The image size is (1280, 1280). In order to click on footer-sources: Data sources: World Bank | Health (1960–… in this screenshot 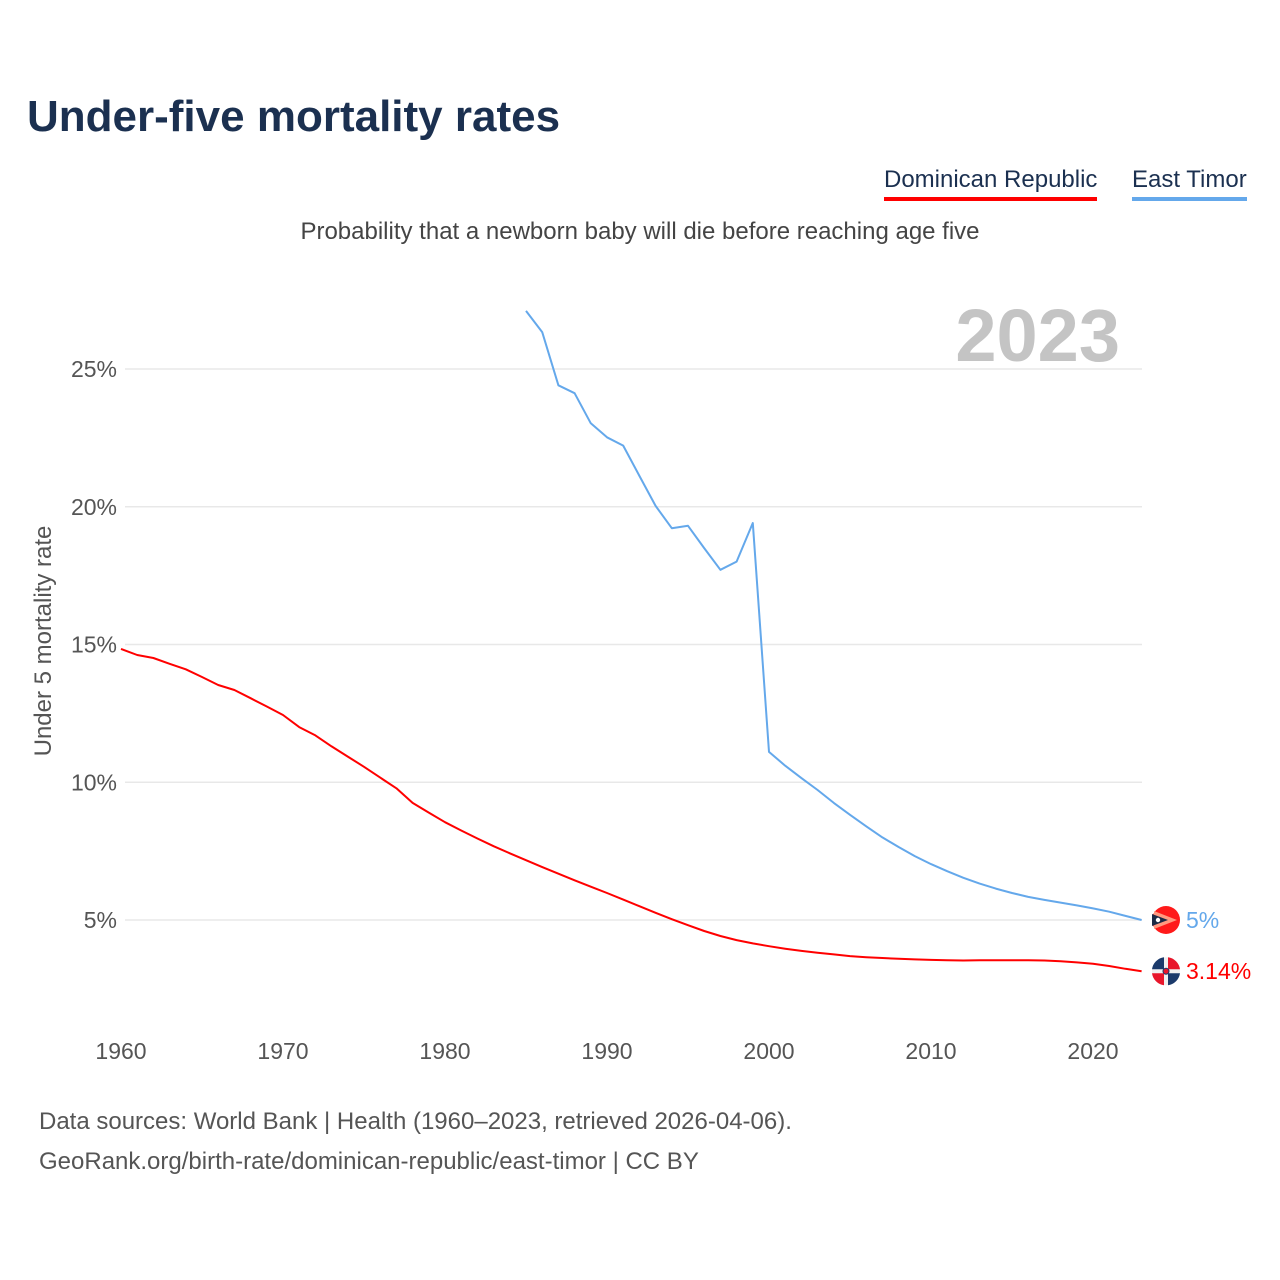, I will do `click(415, 1121)`.